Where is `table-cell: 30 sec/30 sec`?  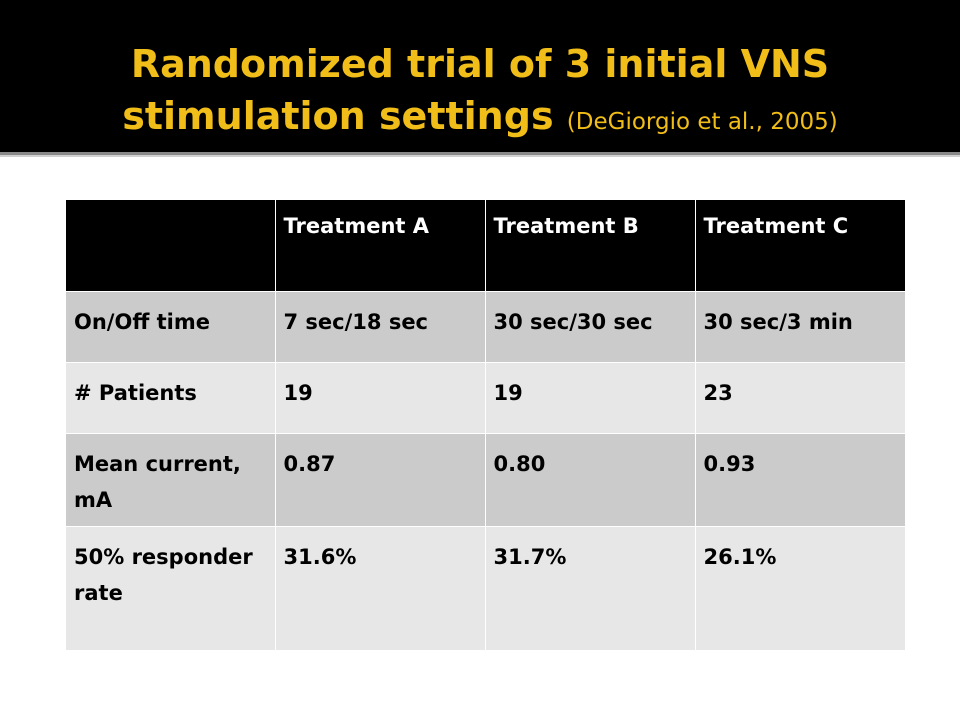
table-cell: 30 sec/30 sec is located at coordinates (589, 327).